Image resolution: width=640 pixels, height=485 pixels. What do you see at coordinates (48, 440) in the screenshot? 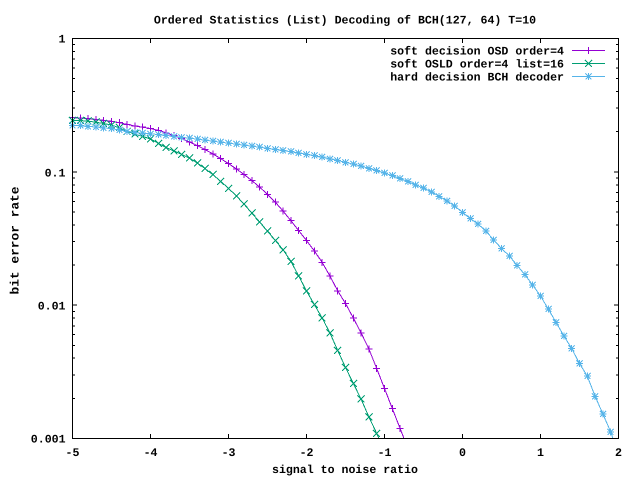
I see `svg-text: 0.001` at bounding box center [48, 440].